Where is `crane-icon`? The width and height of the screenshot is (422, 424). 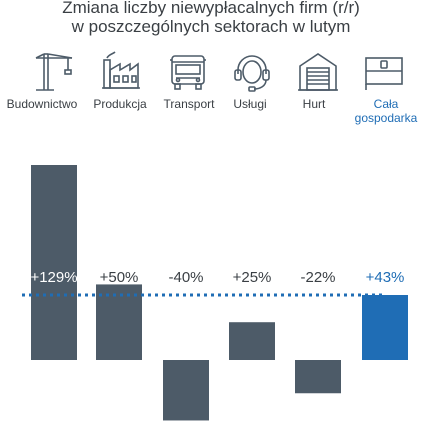 crane-icon is located at coordinates (54, 72).